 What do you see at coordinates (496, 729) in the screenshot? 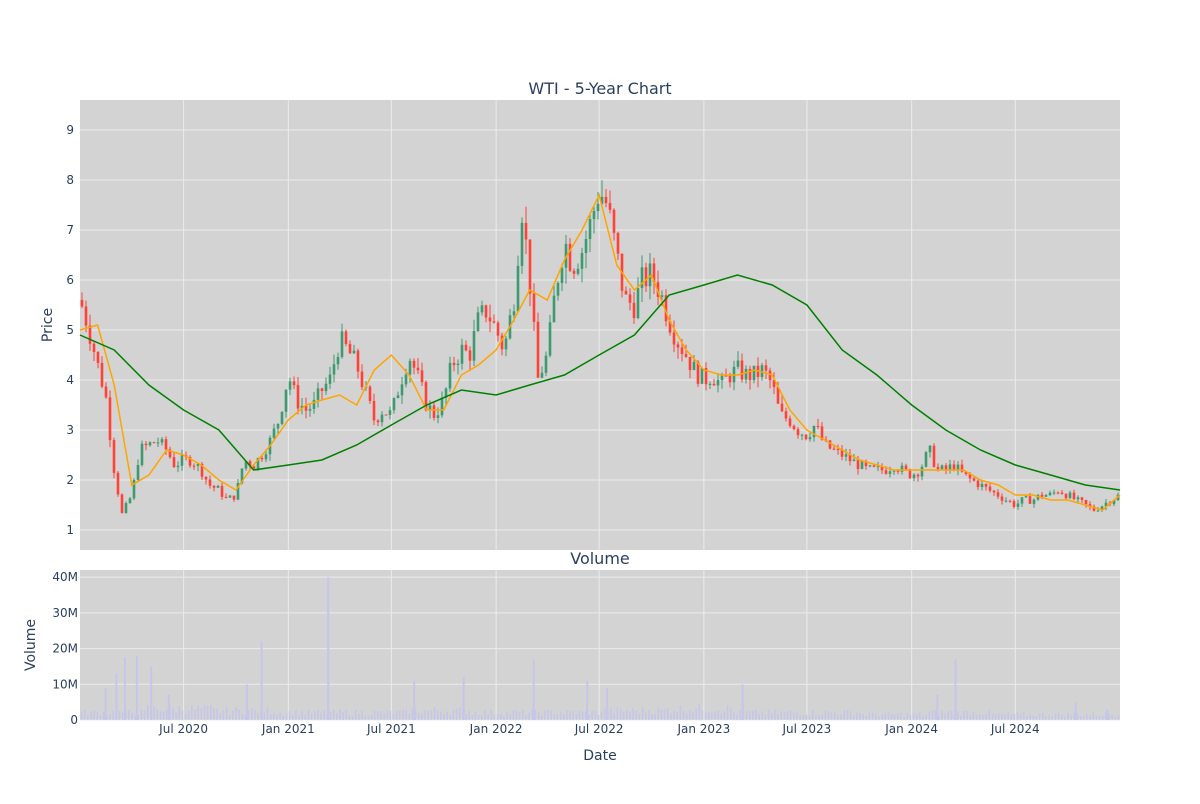
I see `date-x-tick-label: Jan 2022` at bounding box center [496, 729].